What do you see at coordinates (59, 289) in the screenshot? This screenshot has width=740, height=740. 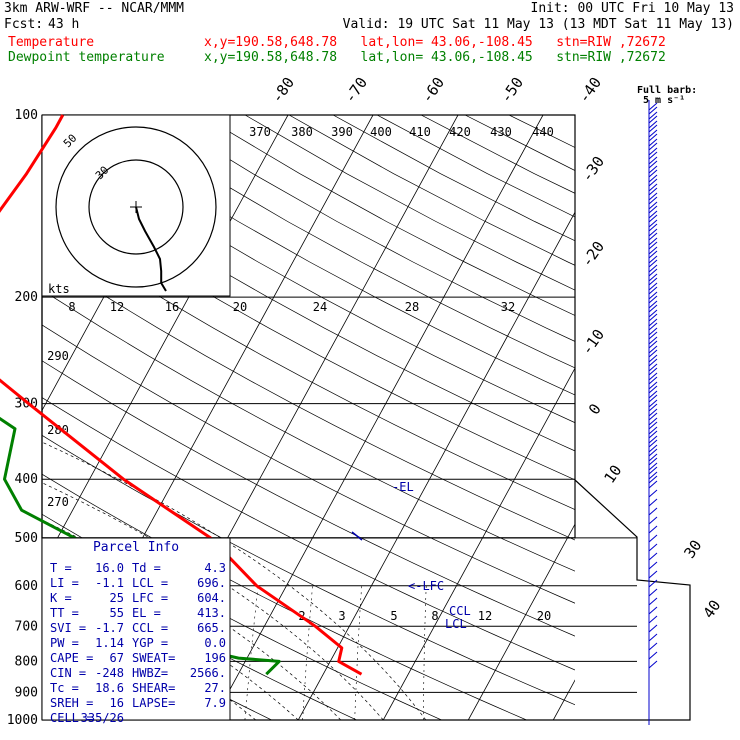 I see `hodograph-units-label: kts` at bounding box center [59, 289].